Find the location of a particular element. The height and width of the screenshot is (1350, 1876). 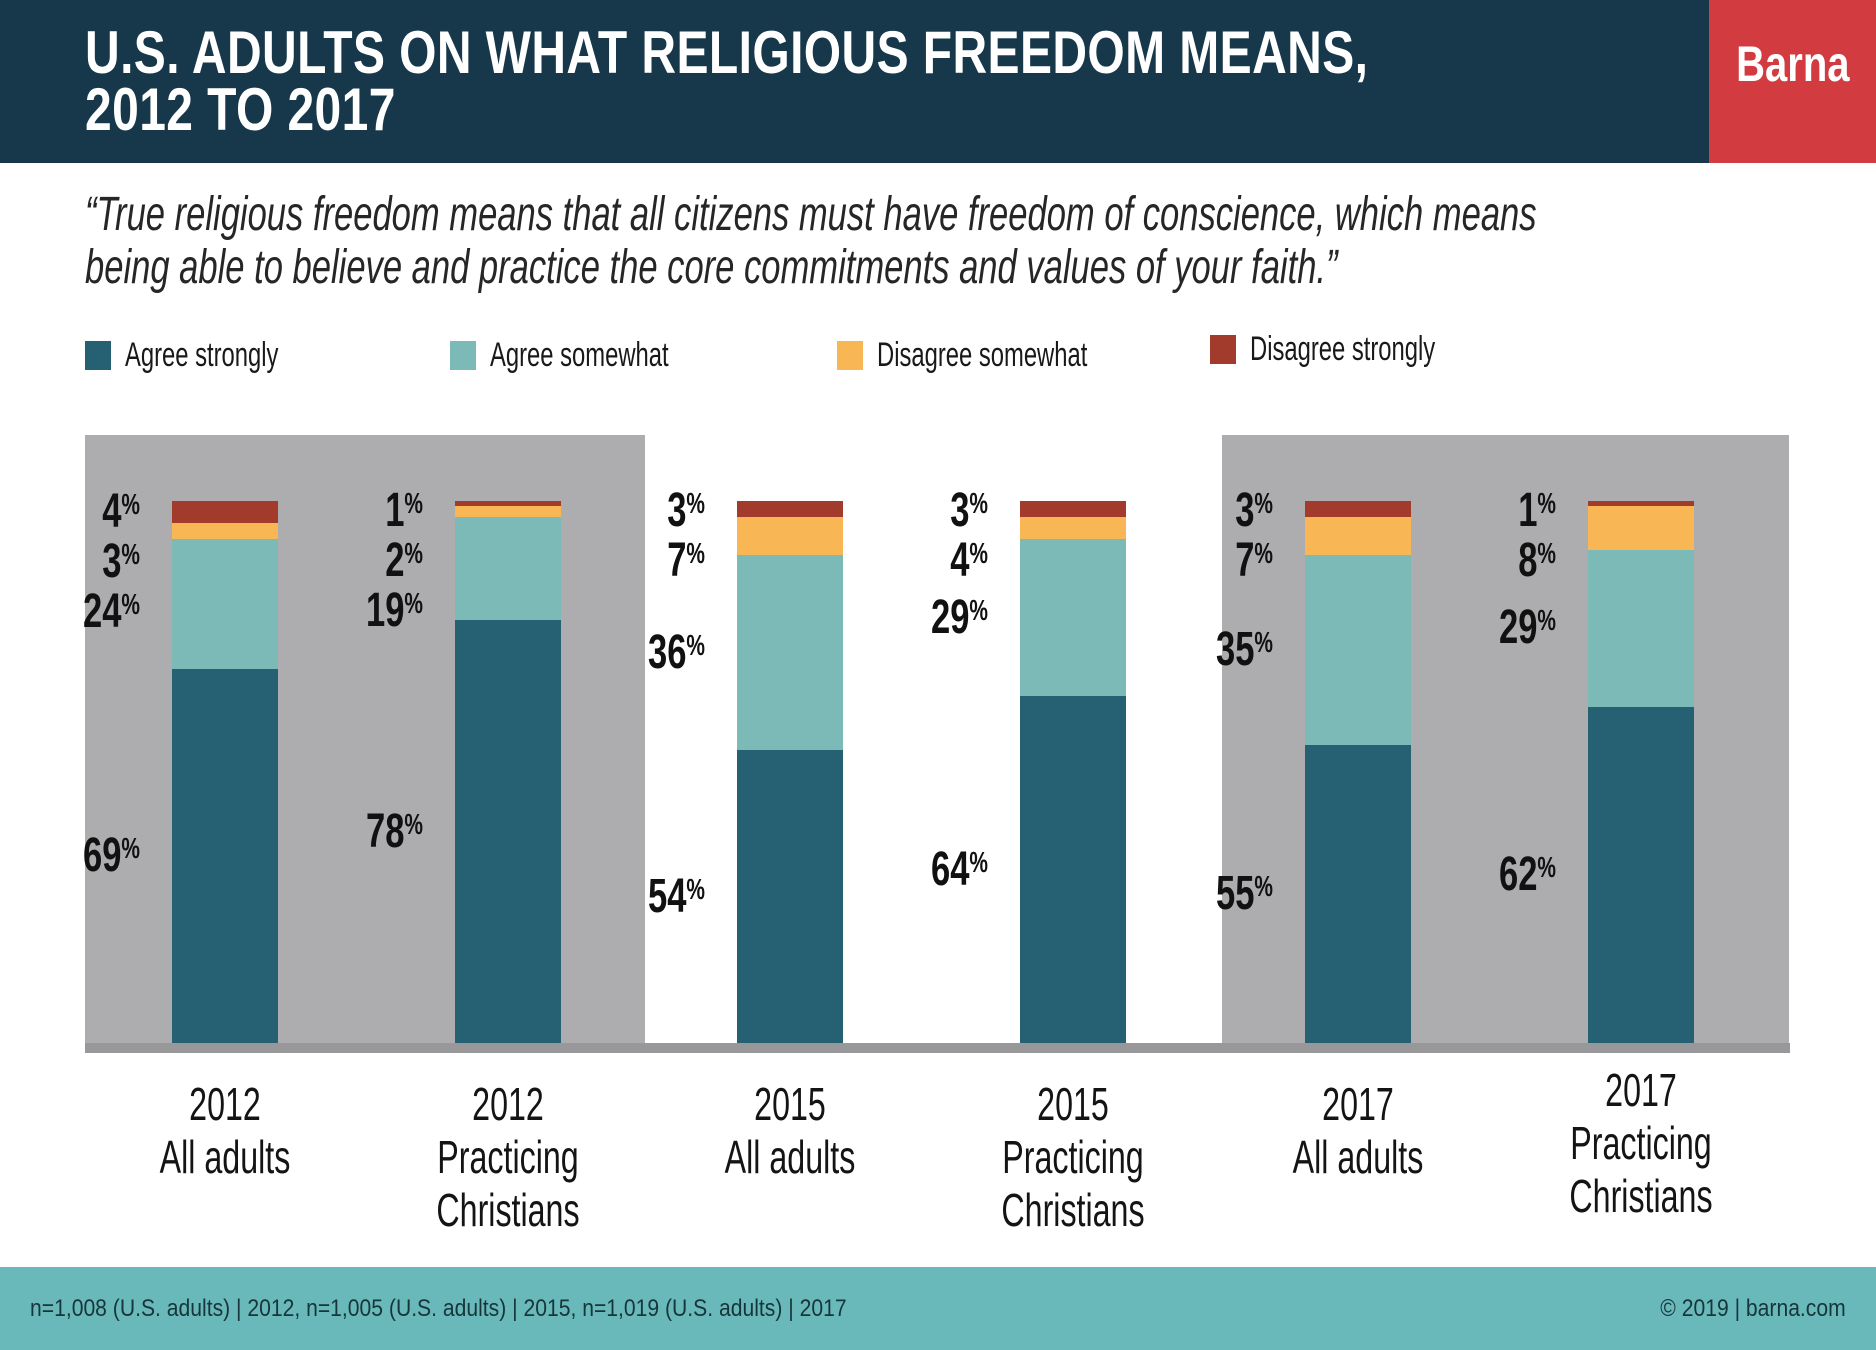

value-label-number: 29 is located at coordinates (1518, 628).